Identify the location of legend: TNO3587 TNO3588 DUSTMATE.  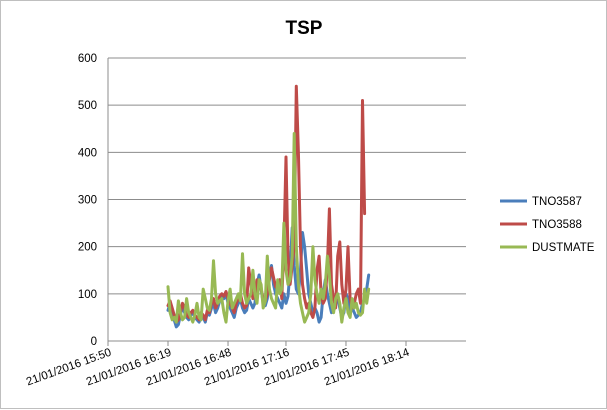
(547, 225).